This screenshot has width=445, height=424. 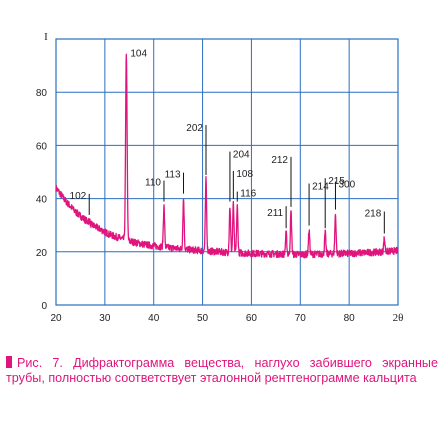 I want to click on y-tick-label: 0, so click(x=44, y=306).